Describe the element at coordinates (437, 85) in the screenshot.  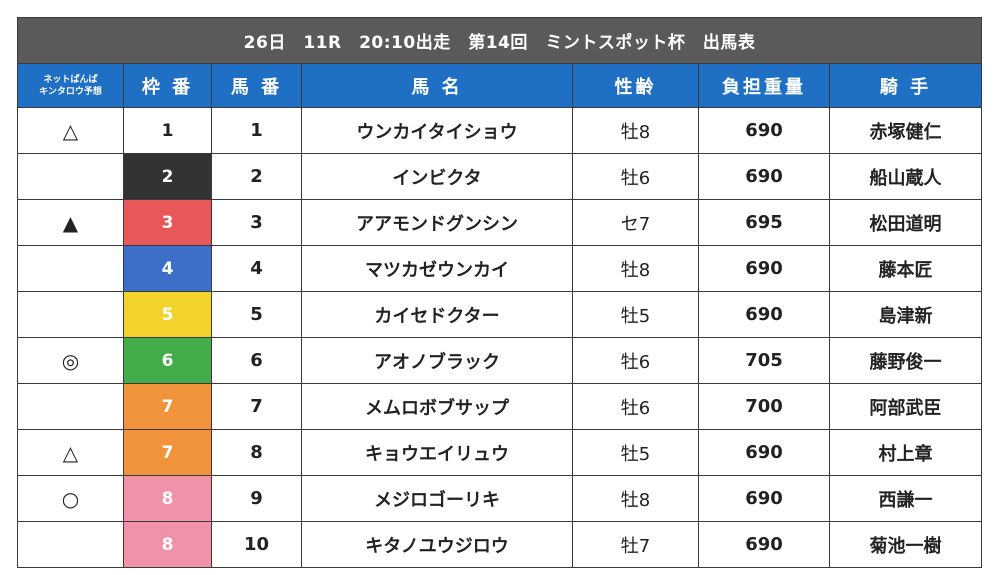
I see `header-horse-name: 馬 名` at that location.